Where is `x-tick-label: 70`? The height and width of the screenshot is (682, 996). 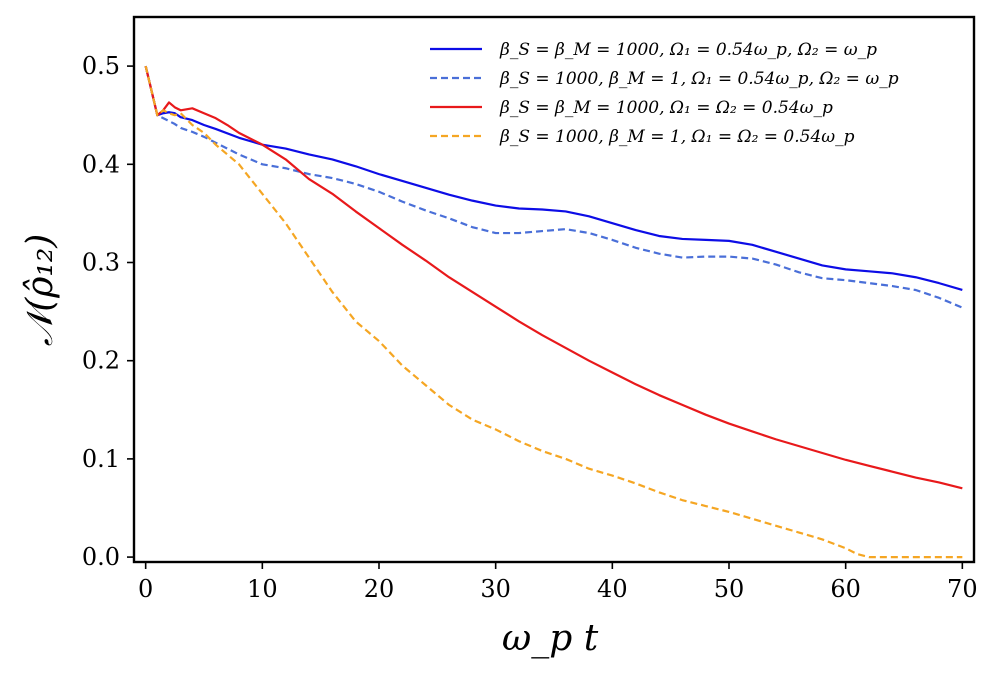 x-tick-label: 70 is located at coordinates (962, 589).